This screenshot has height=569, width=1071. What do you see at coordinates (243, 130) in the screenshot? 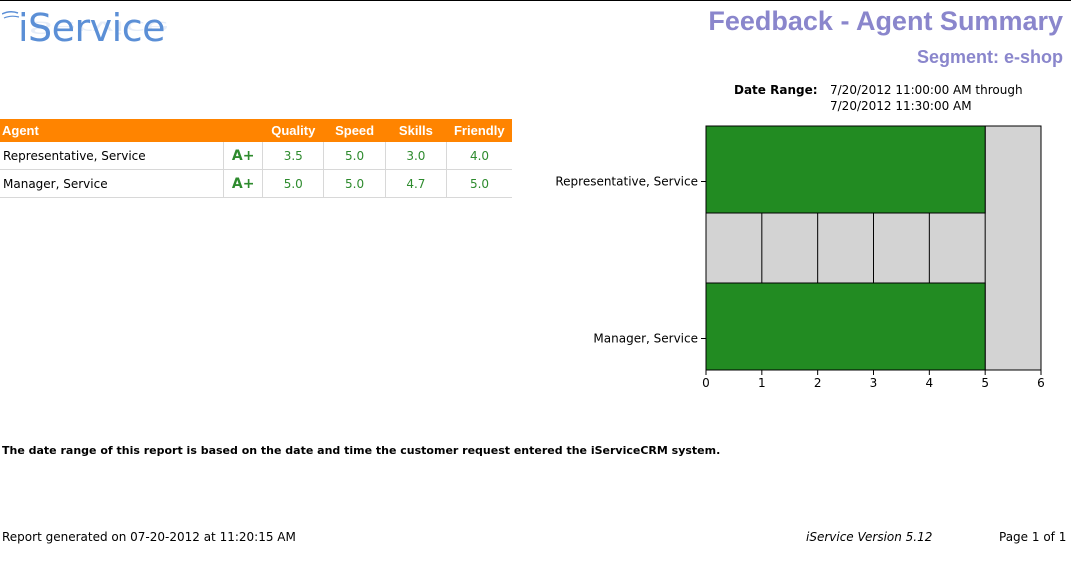
I see `col-grade` at bounding box center [243, 130].